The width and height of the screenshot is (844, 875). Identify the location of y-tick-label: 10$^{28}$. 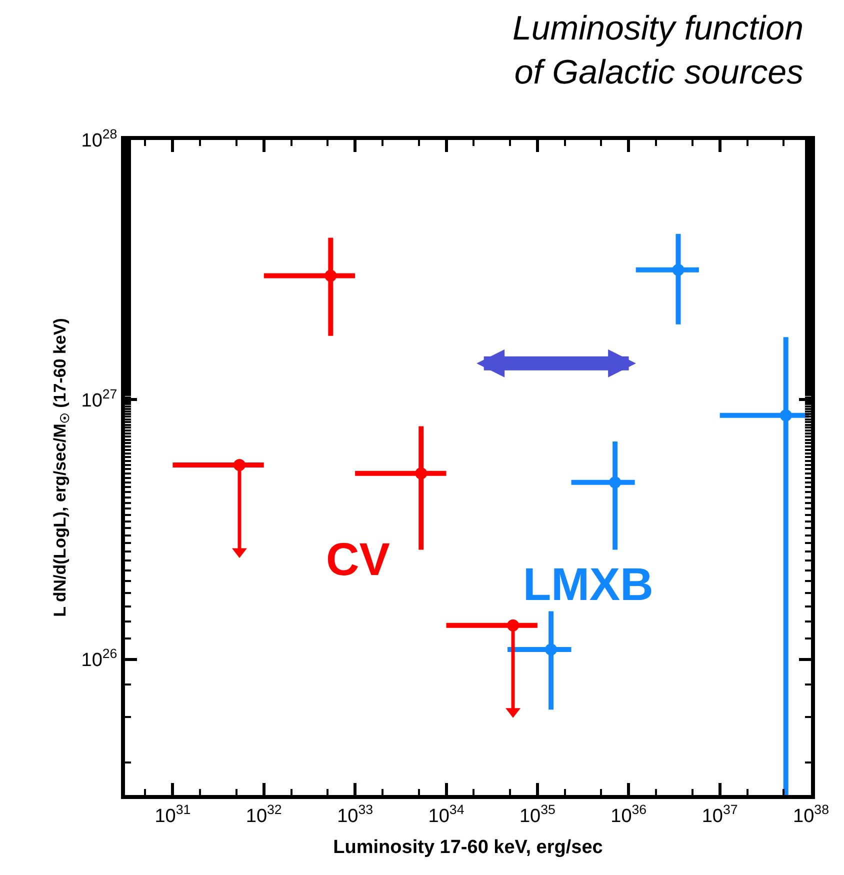
(99, 139).